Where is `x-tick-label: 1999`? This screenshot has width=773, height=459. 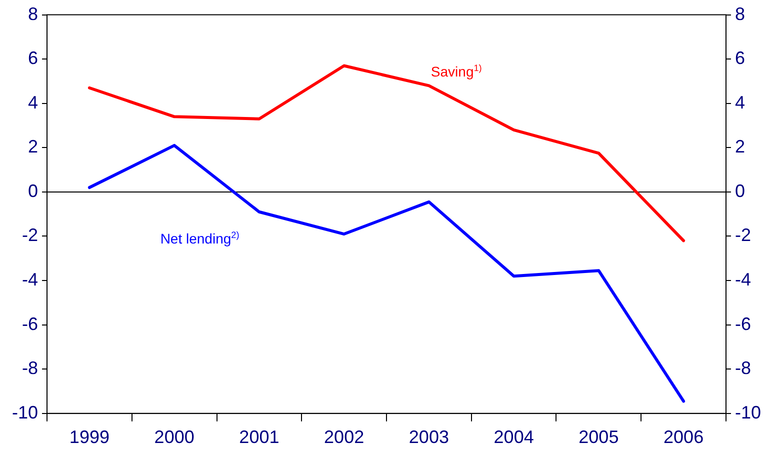
x-tick-label: 1999 is located at coordinates (89, 437).